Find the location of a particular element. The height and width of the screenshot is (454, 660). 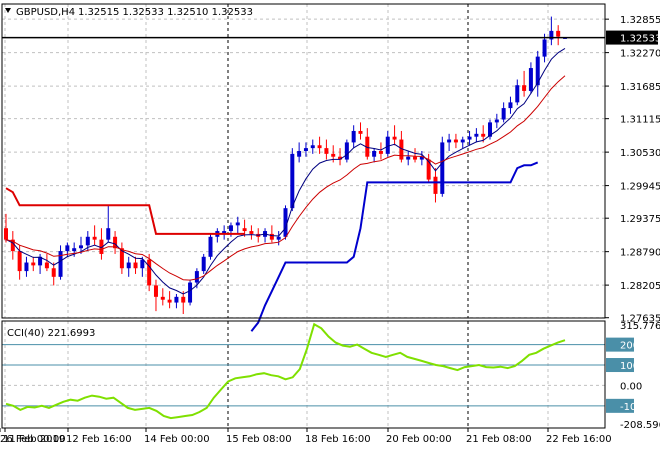

cci-tick-label: 315.7767 is located at coordinates (640, 326).